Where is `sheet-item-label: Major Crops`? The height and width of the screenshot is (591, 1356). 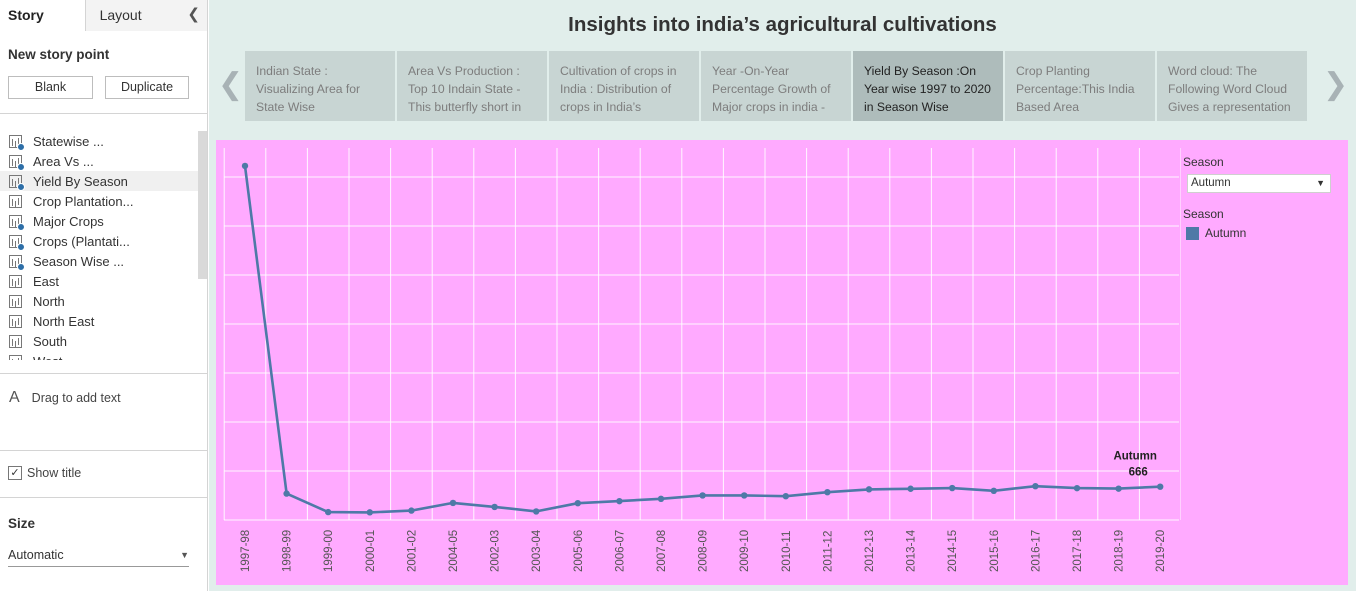
sheet-item-label: Major Crops is located at coordinates (68, 221).